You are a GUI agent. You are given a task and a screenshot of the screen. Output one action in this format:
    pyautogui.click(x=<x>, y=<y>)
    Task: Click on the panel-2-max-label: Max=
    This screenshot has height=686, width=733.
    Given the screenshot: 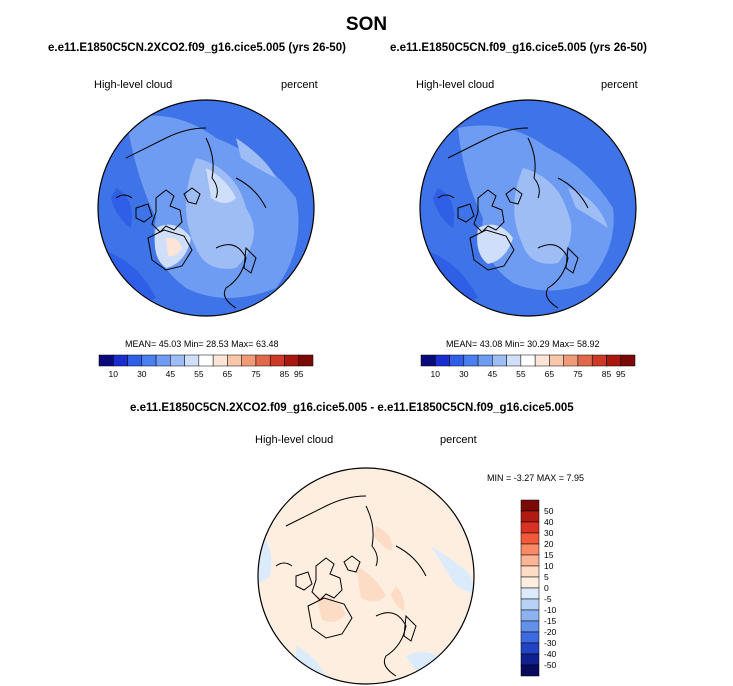 What is the action you would take?
    pyautogui.click(x=563, y=344)
    